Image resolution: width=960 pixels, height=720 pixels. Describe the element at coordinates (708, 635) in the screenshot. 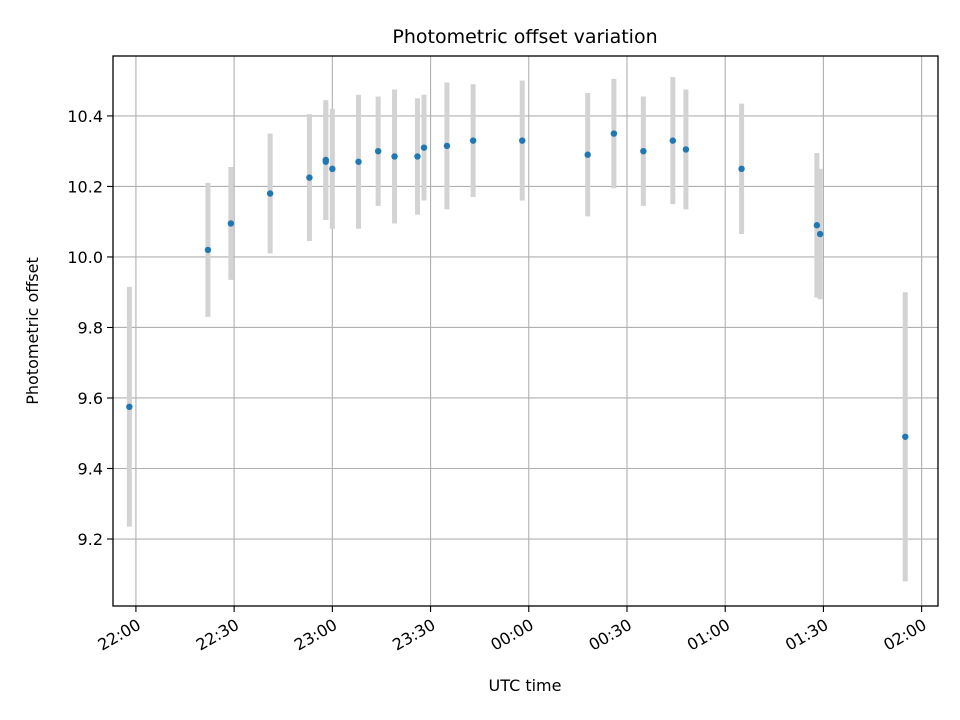

I see `x-tick-label: 01:00` at that location.